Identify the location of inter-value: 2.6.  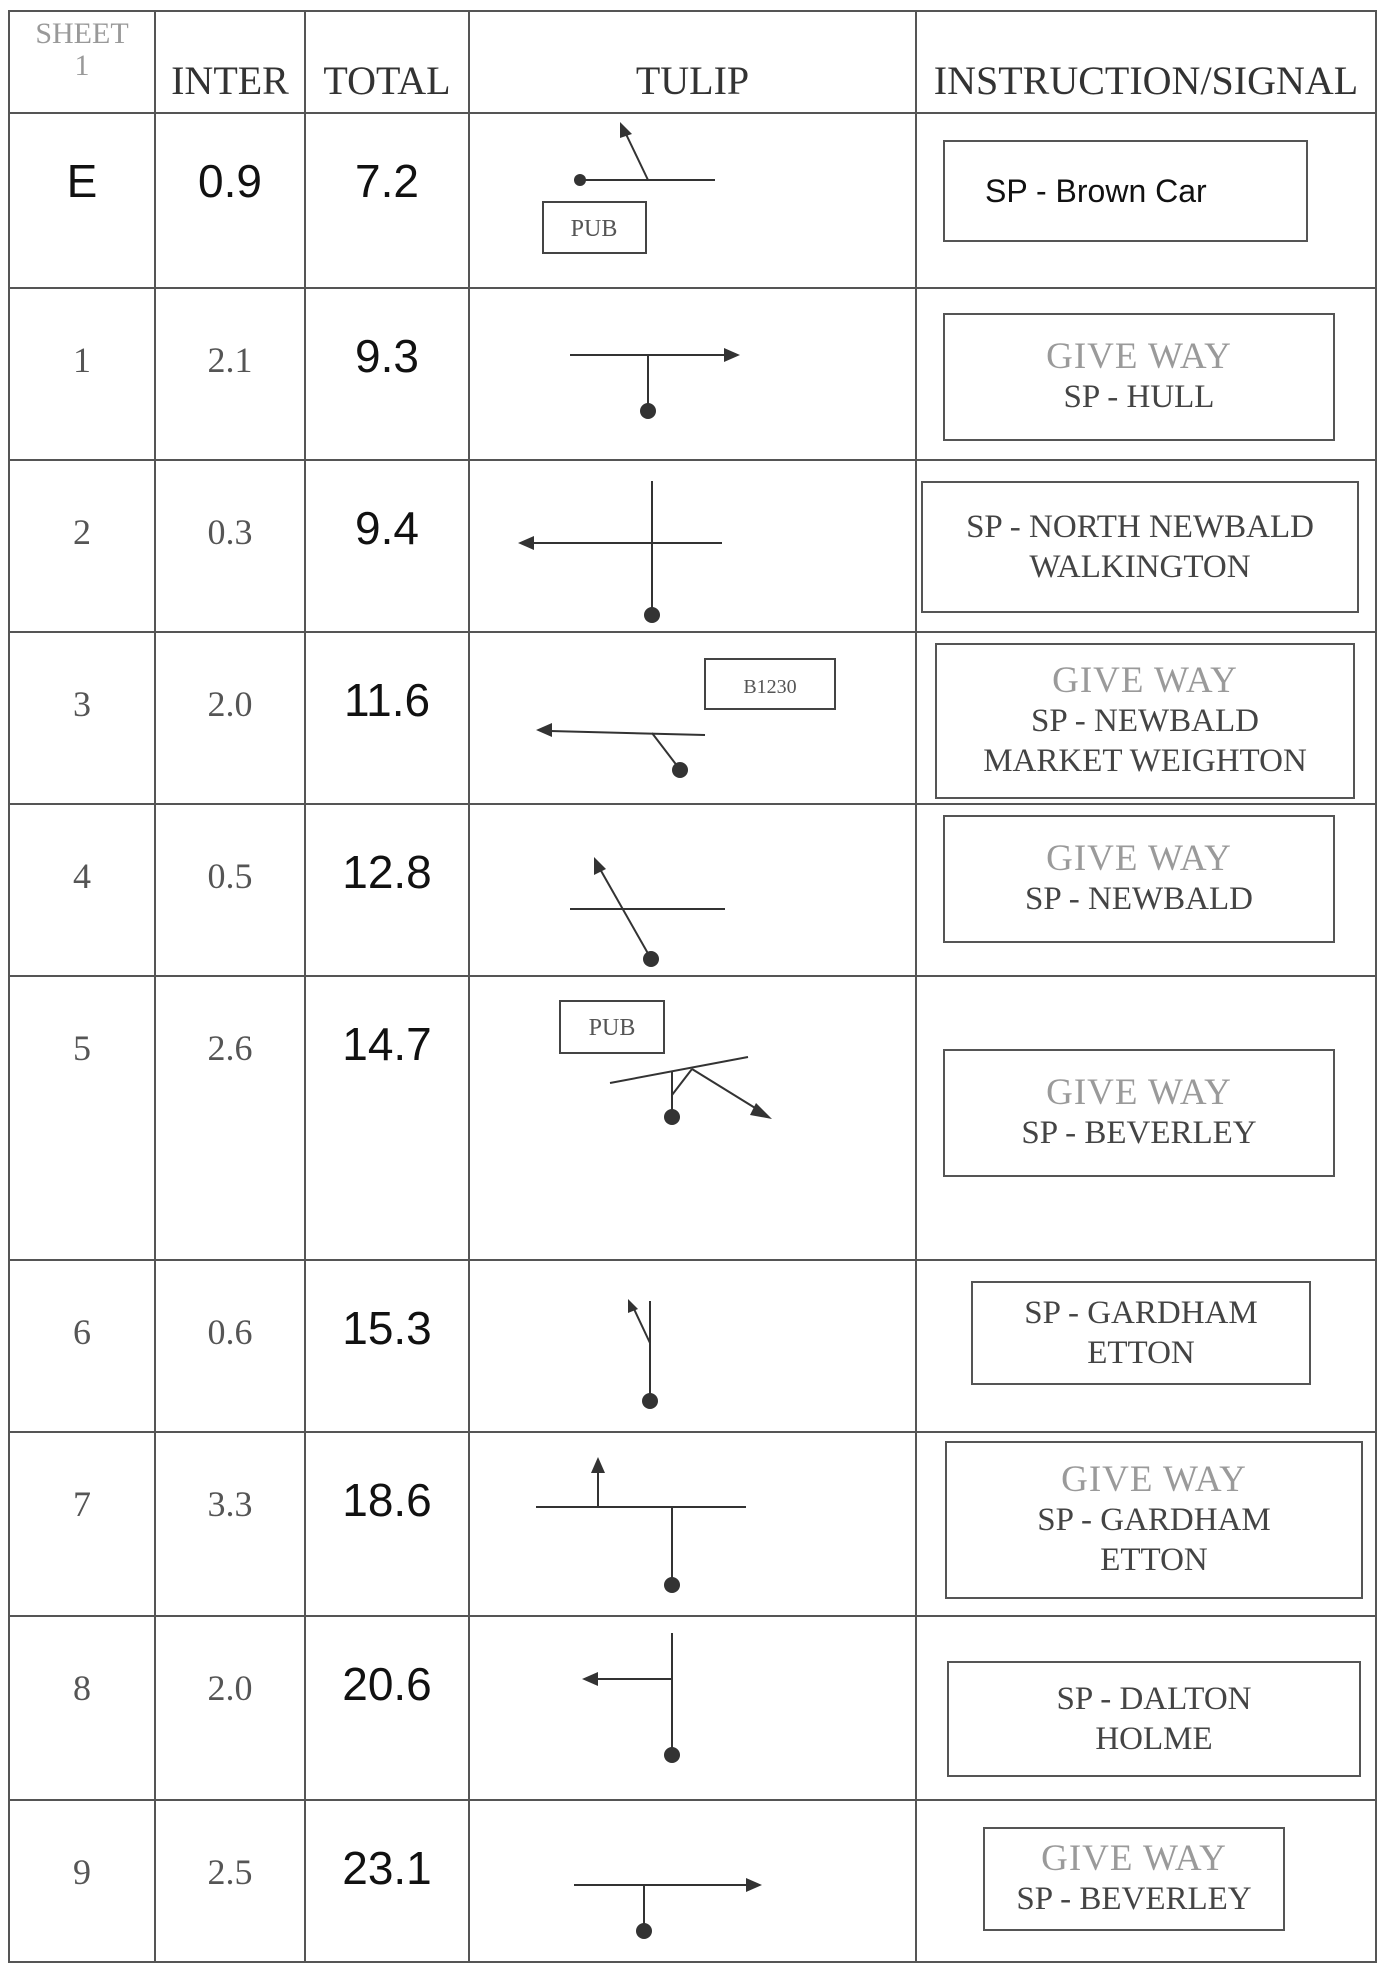
(230, 1048).